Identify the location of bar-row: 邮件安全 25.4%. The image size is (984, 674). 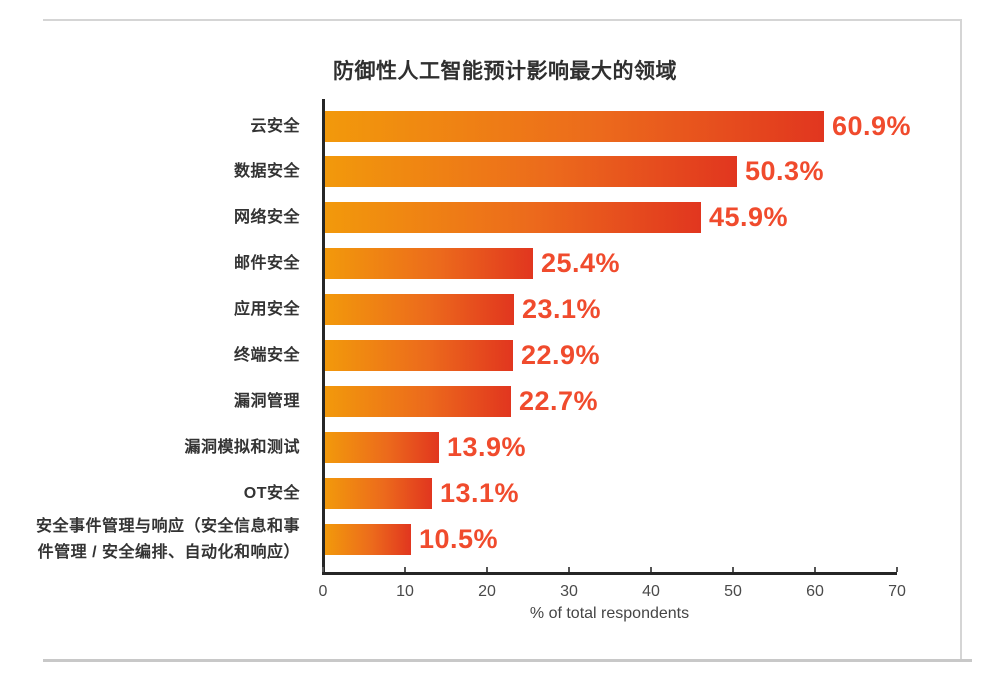
(492, 264).